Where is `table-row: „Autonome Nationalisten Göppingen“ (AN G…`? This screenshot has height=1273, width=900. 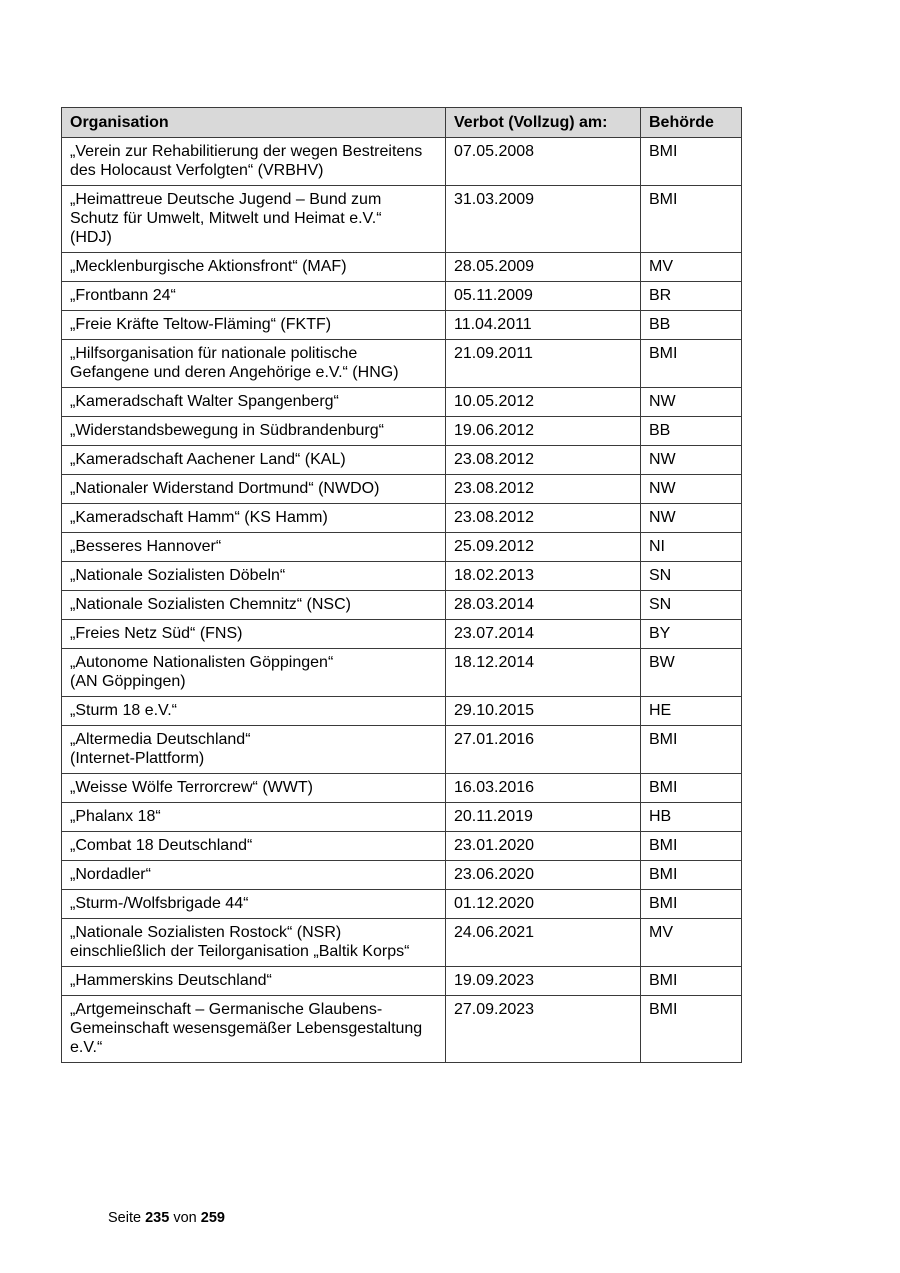
table-row: „Autonome Nationalisten Göppingen“ (AN G… is located at coordinates (401, 672).